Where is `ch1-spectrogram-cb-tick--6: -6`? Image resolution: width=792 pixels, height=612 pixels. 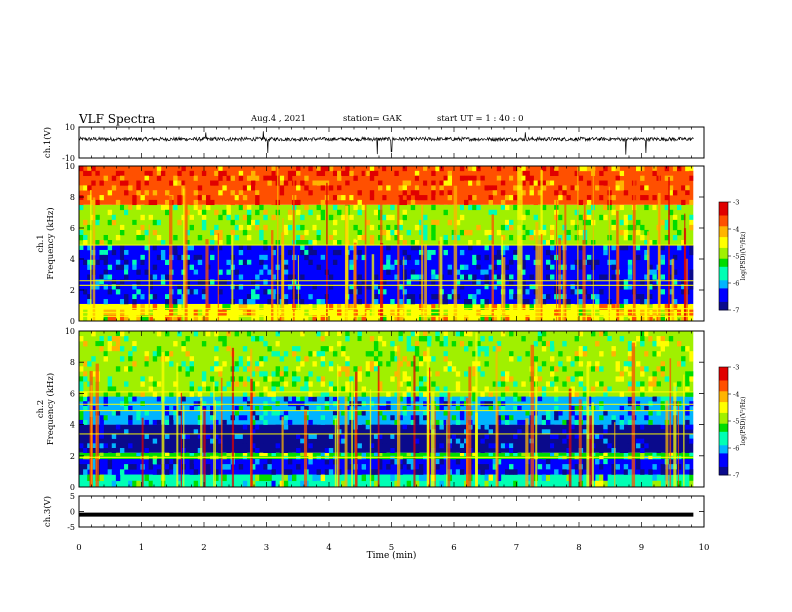
ch1-spectrogram-cb-tick--6: -6 is located at coordinates (736, 284).